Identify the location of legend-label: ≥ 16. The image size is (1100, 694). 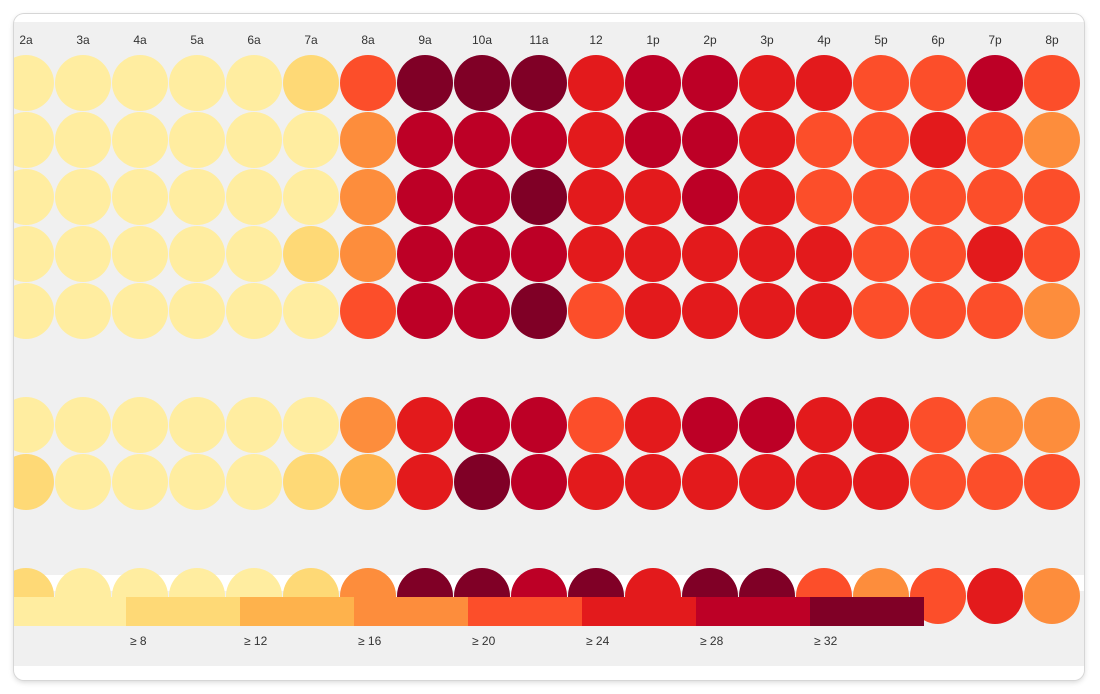
(370, 641).